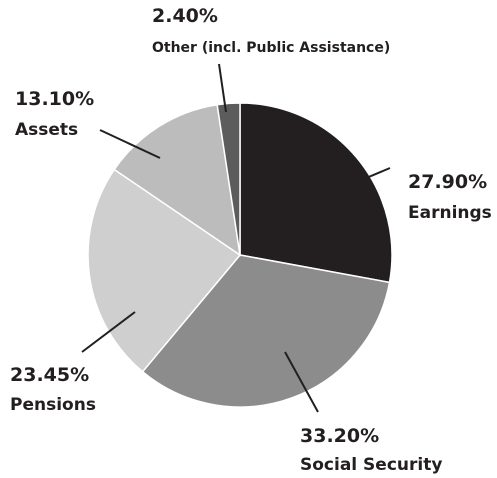  I want to click on value-label: 2.40%, so click(185, 16).